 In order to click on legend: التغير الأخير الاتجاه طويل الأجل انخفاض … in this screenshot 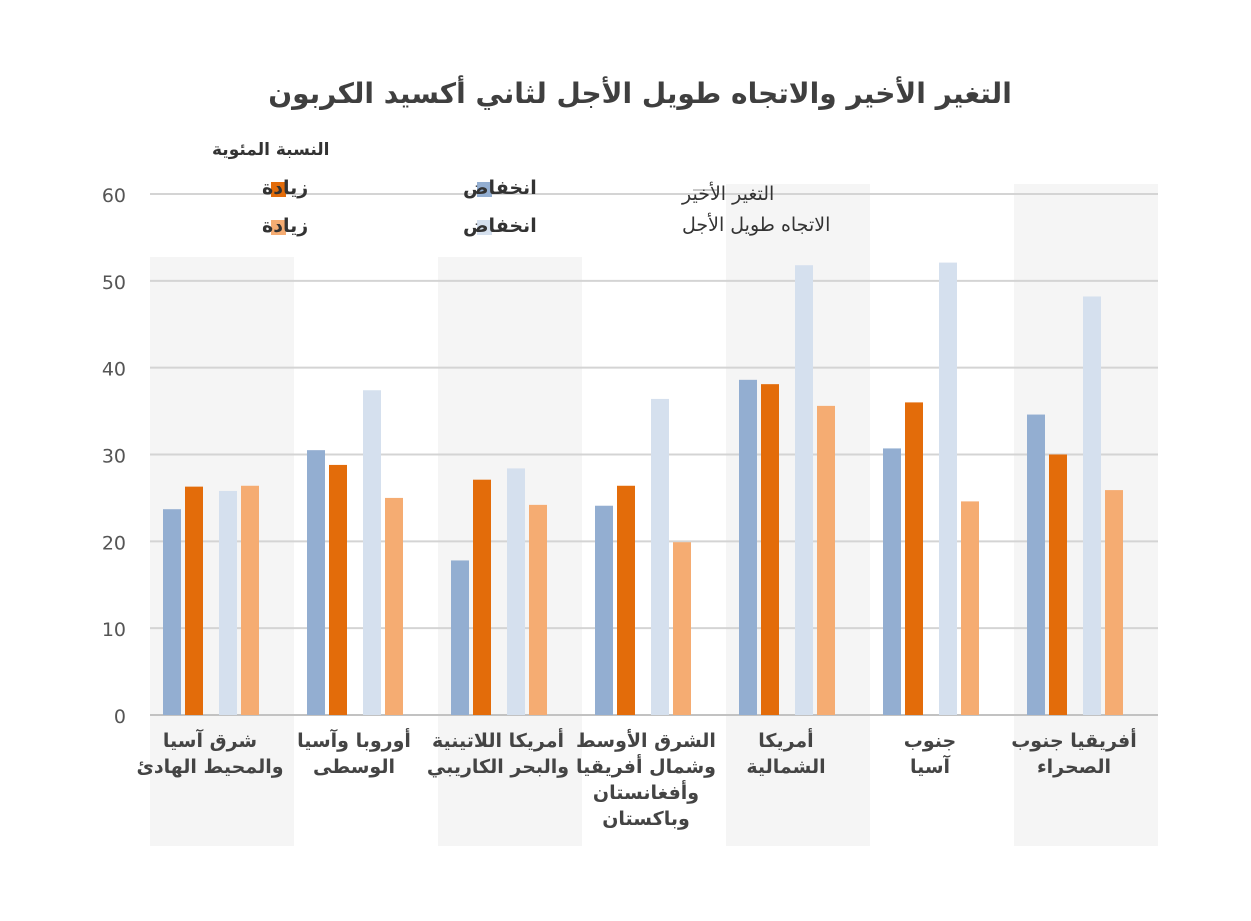, I will do `click(546, 207)`.